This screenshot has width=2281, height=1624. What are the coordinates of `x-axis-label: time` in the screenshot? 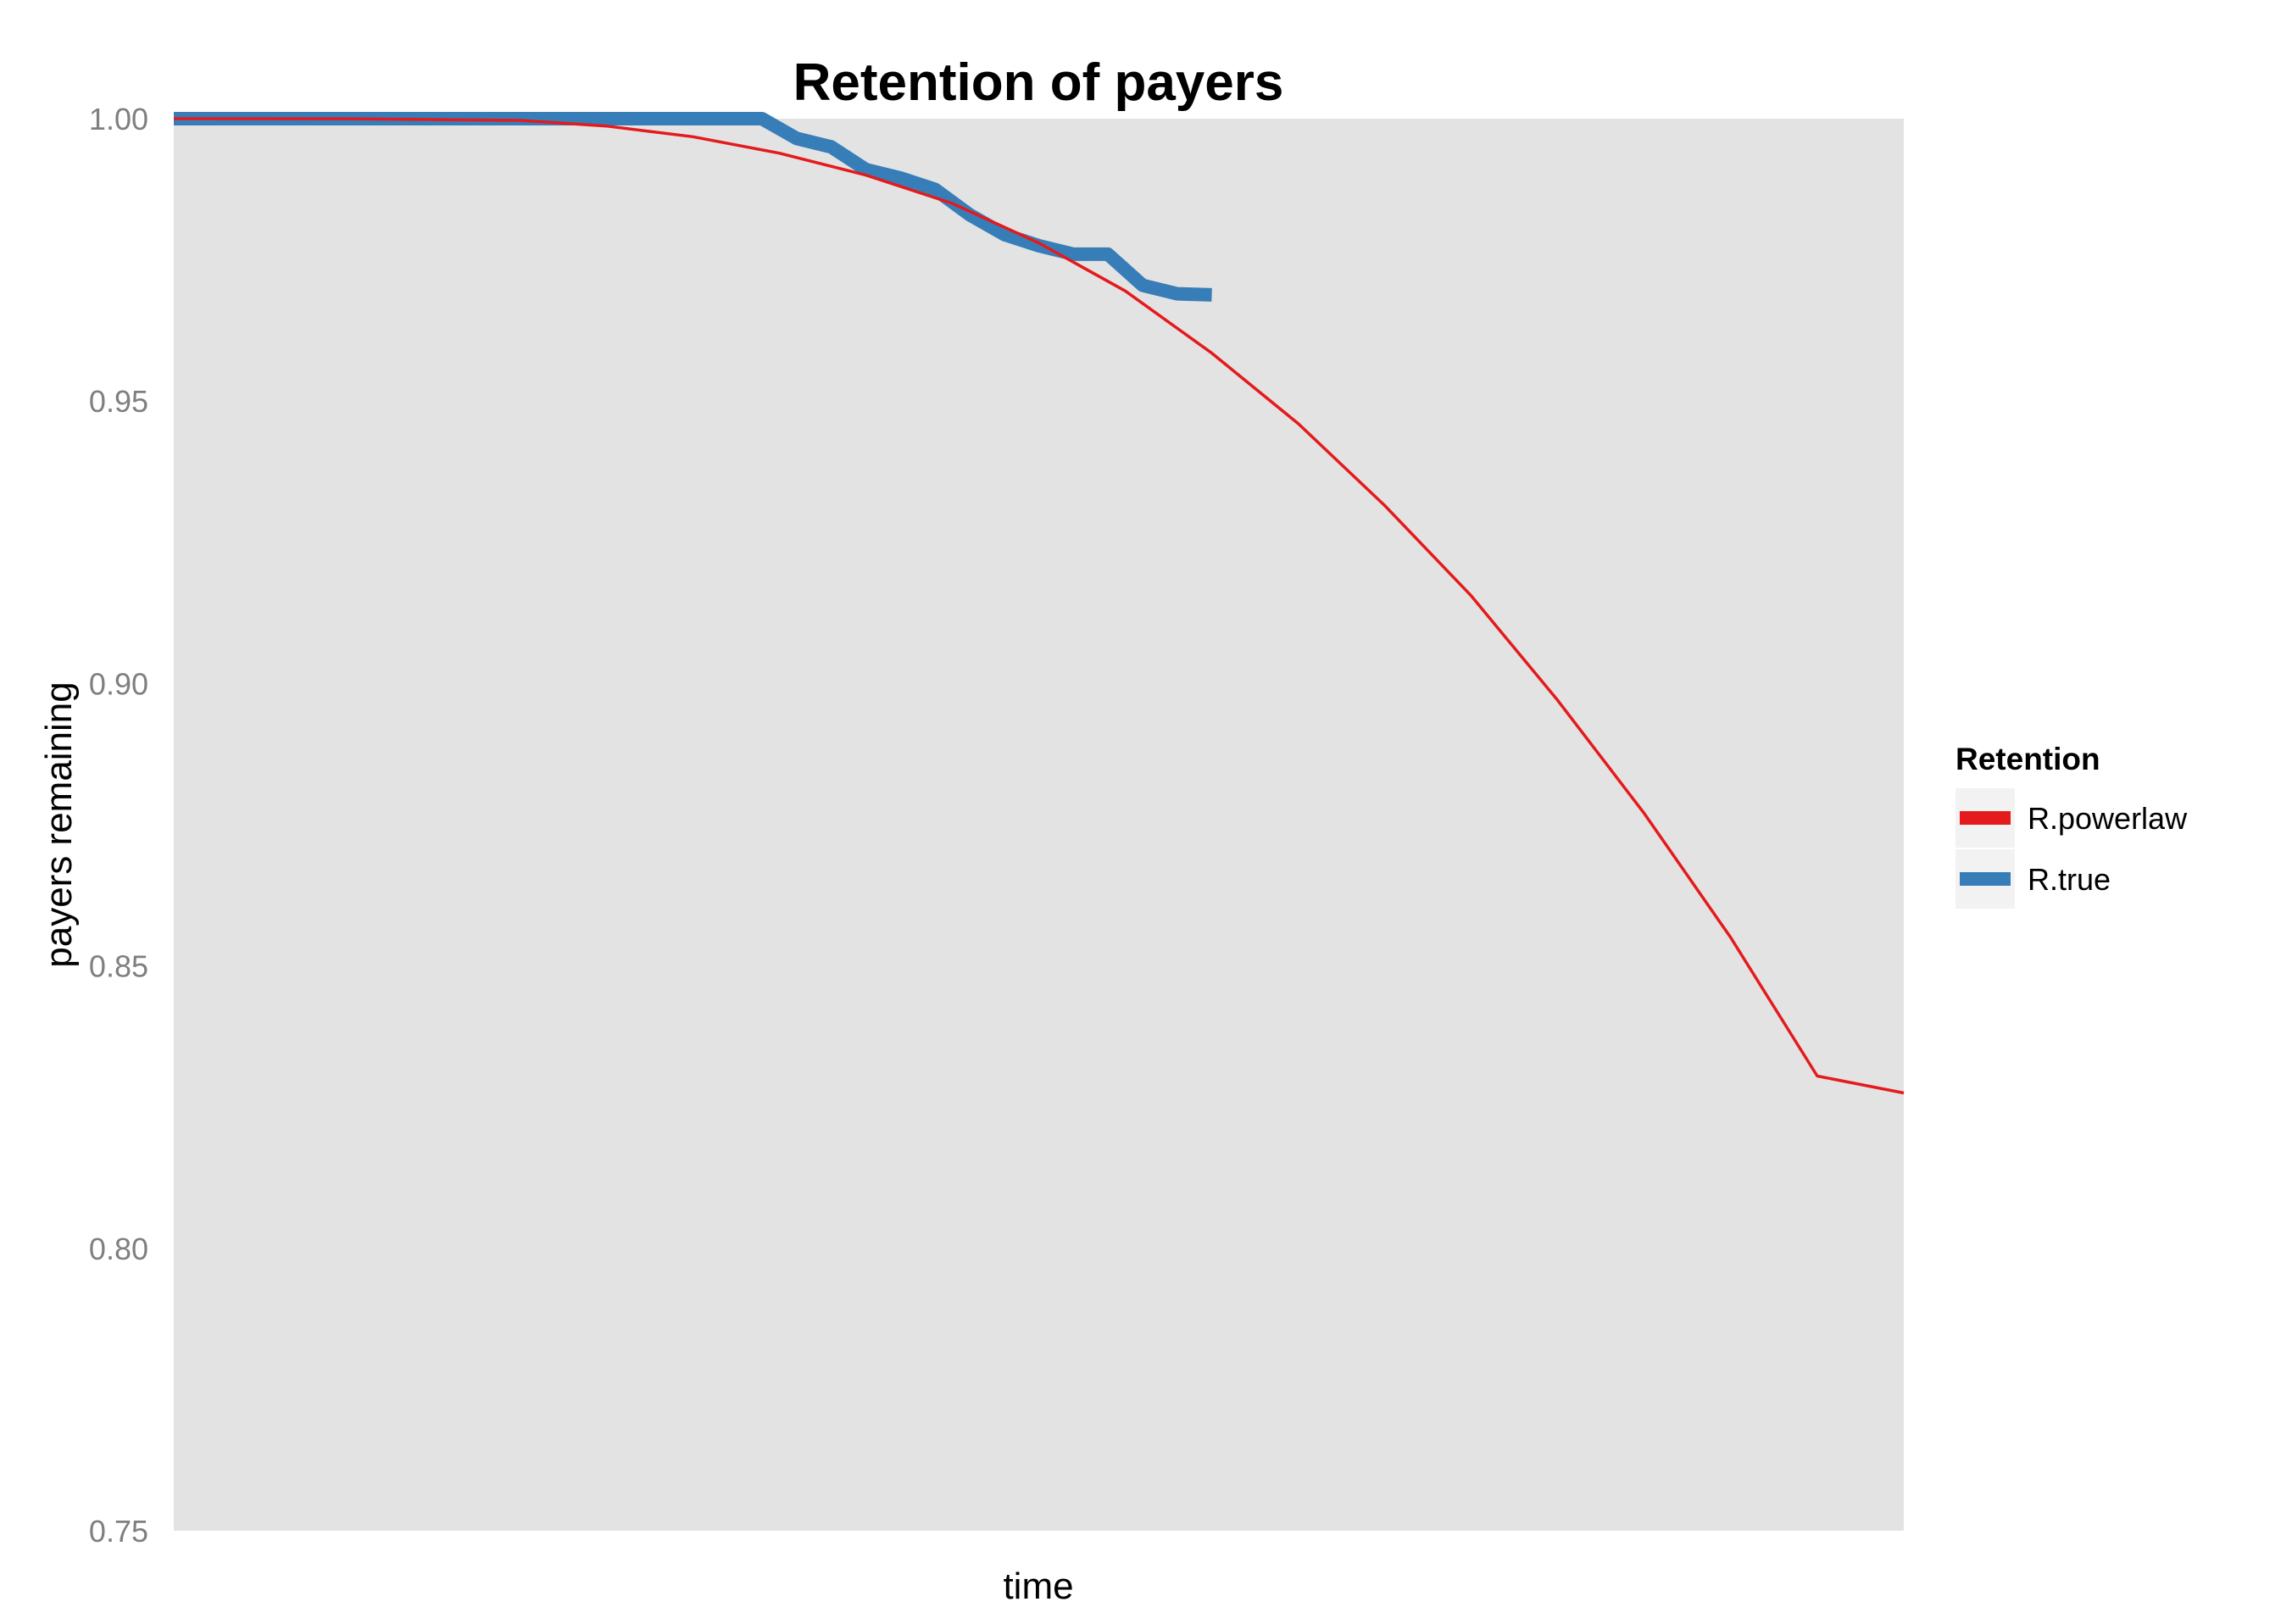 It's located at (1038, 1586).